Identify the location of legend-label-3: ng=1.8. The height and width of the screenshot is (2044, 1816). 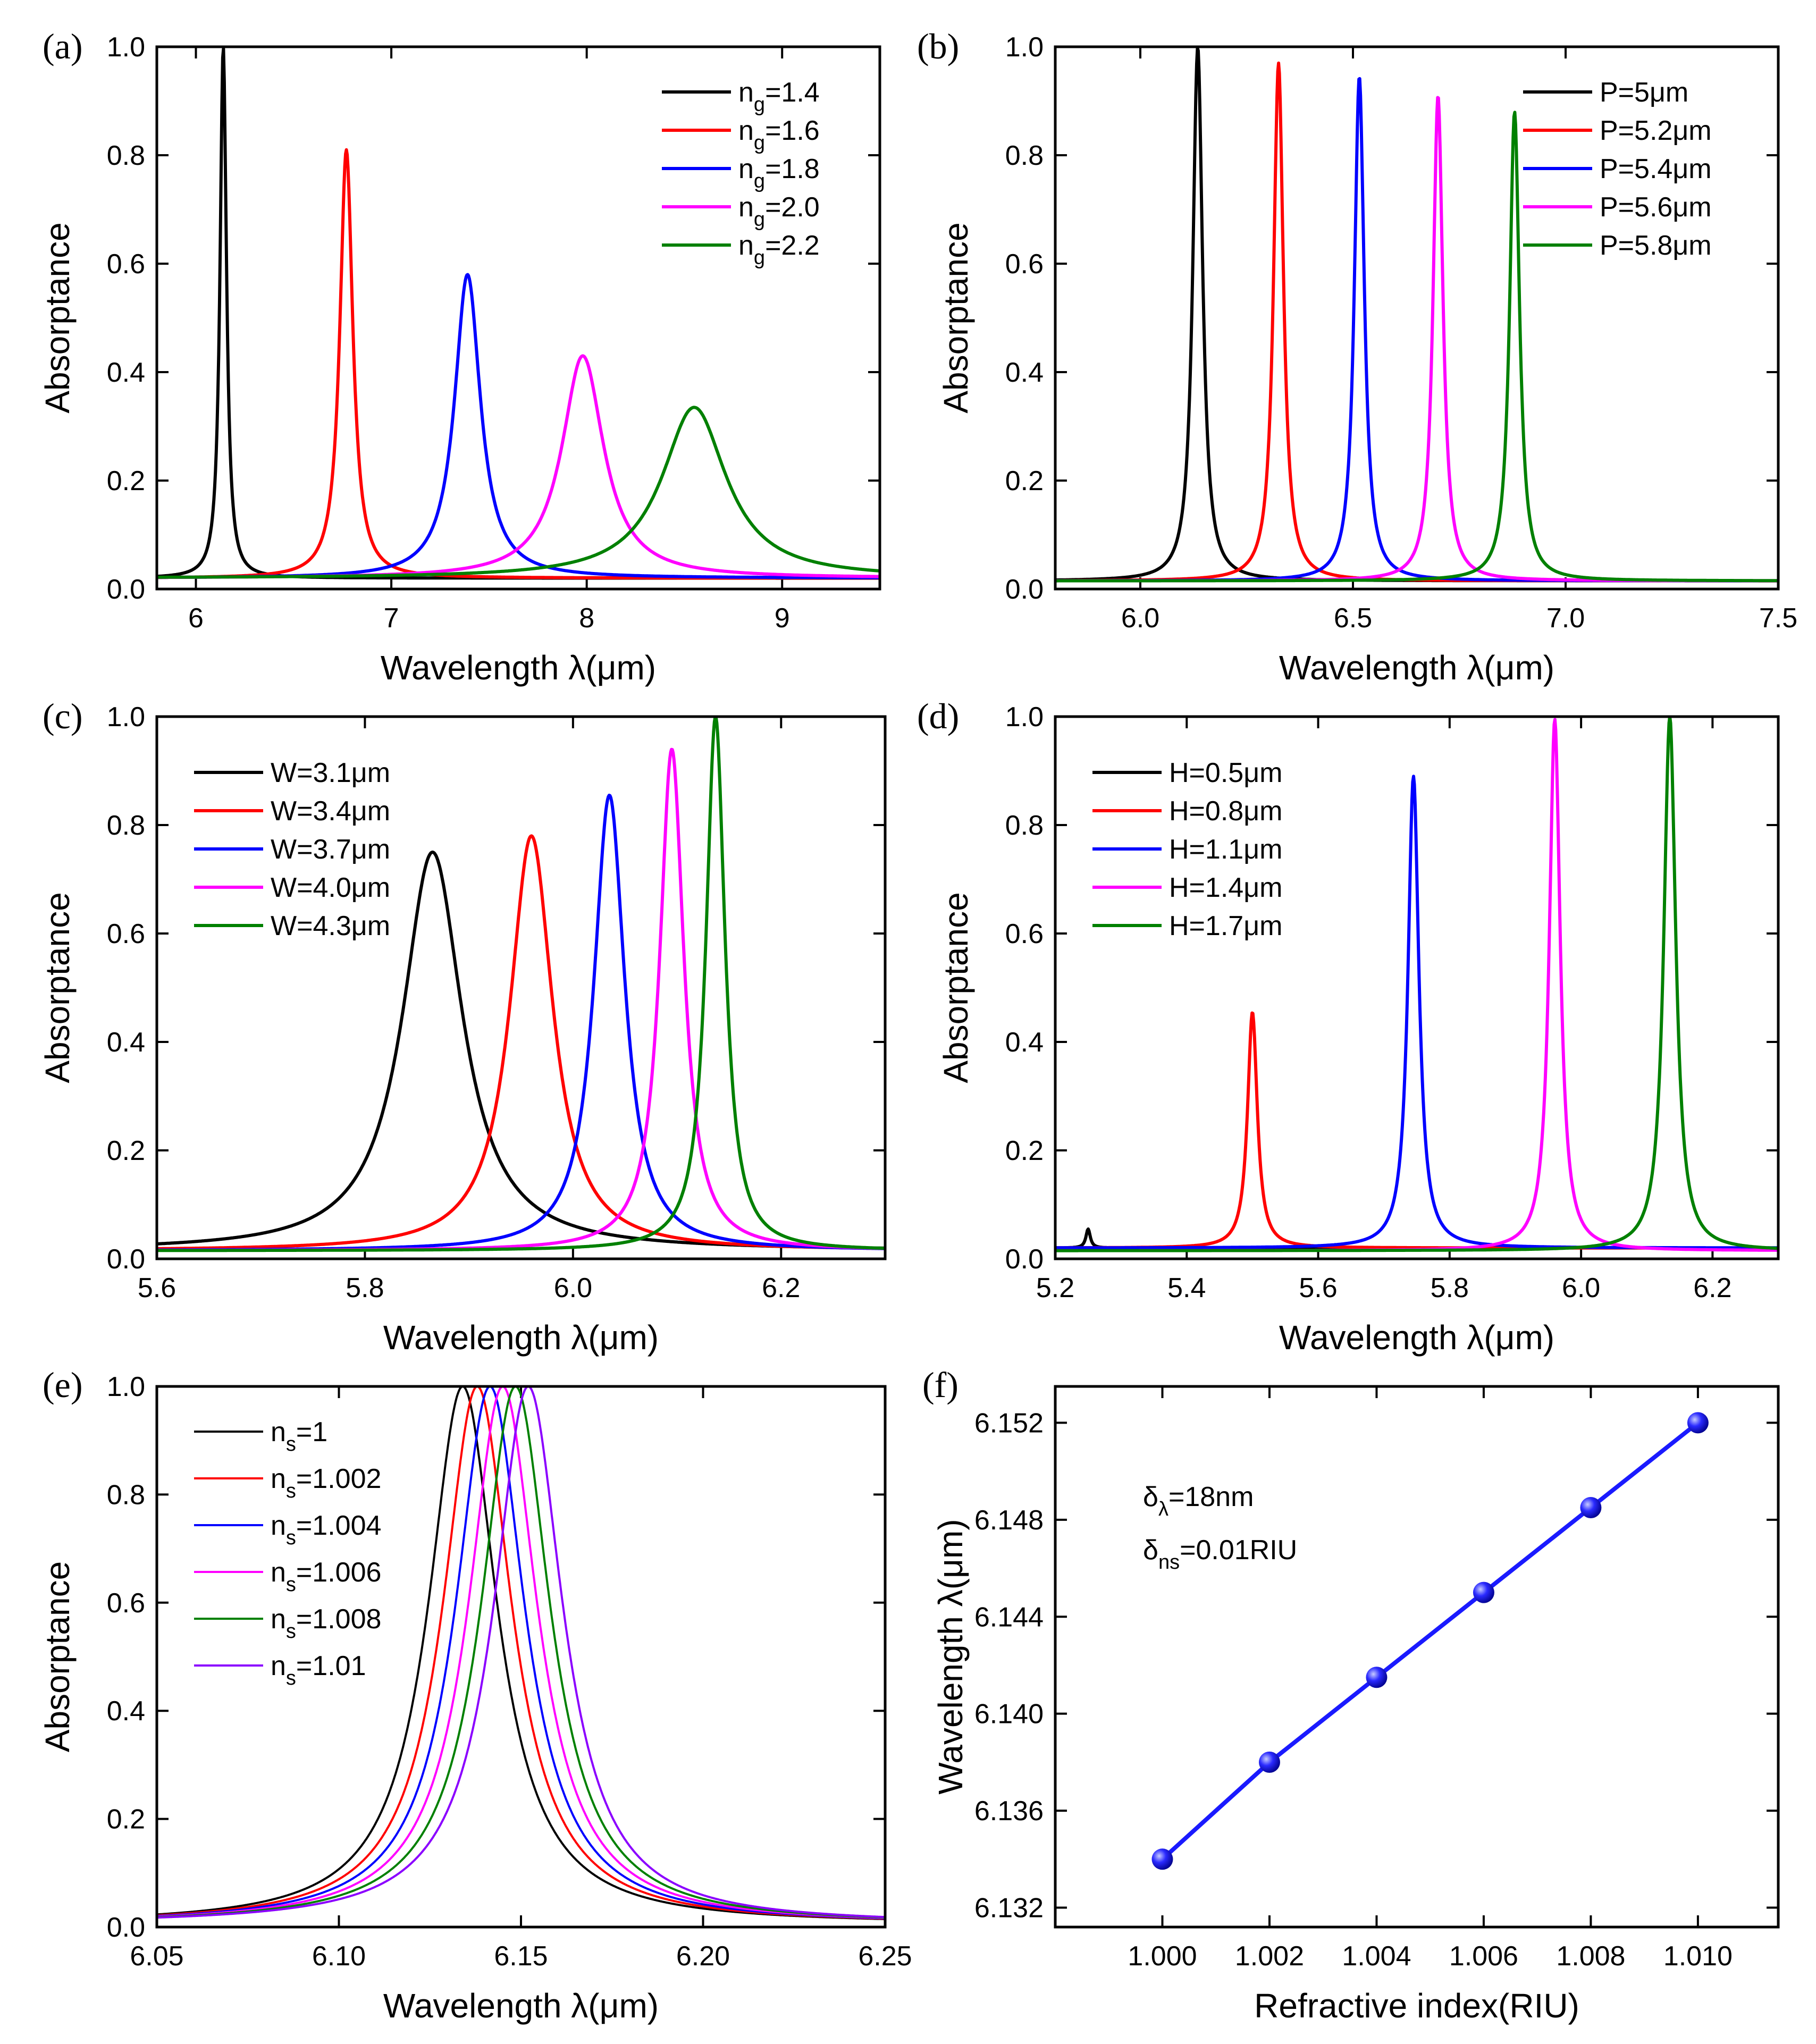
(779, 173).